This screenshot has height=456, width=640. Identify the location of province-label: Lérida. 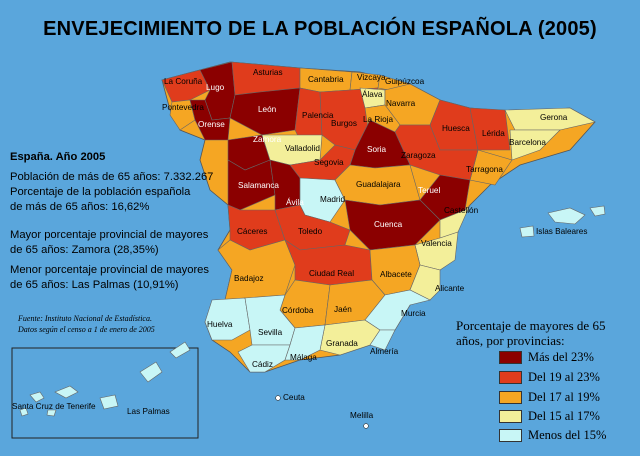
(493, 133).